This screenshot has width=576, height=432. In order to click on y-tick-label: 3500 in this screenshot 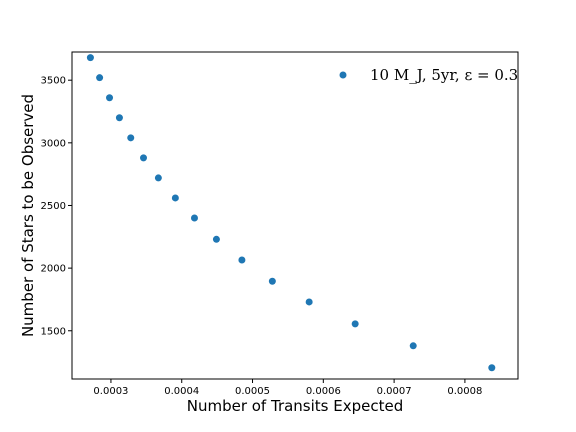, I will do `click(53, 81)`.